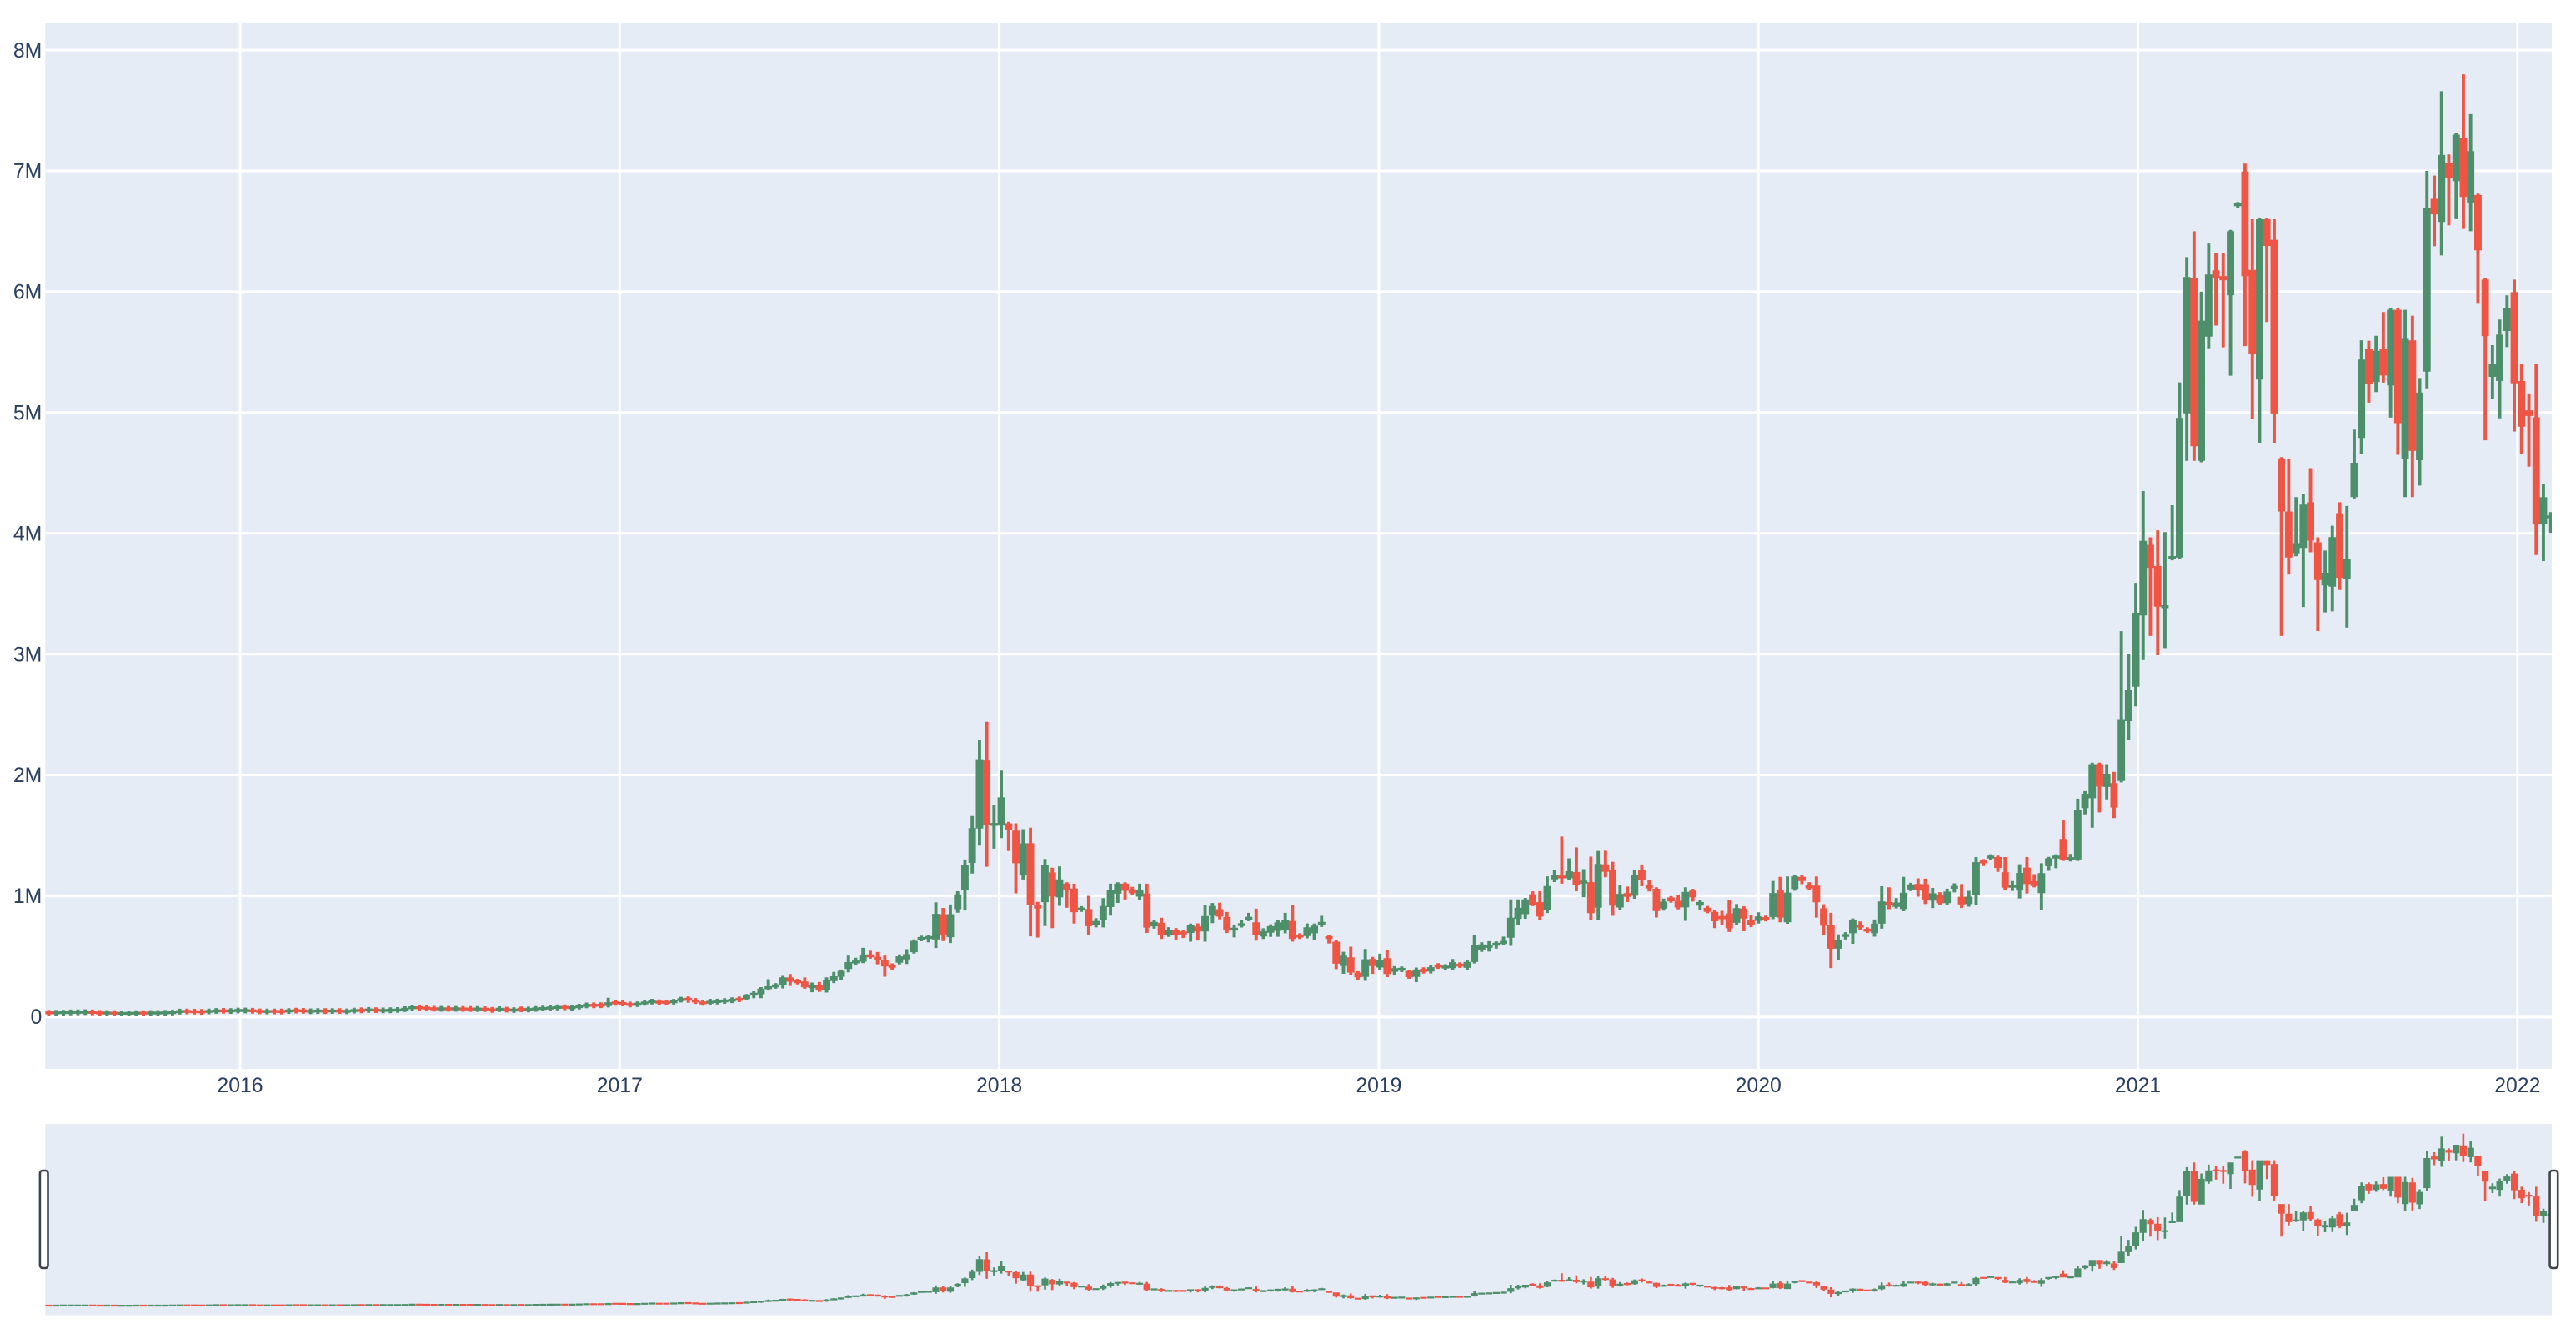  What do you see at coordinates (27, 896) in the screenshot?
I see `svg-text: 1M` at bounding box center [27, 896].